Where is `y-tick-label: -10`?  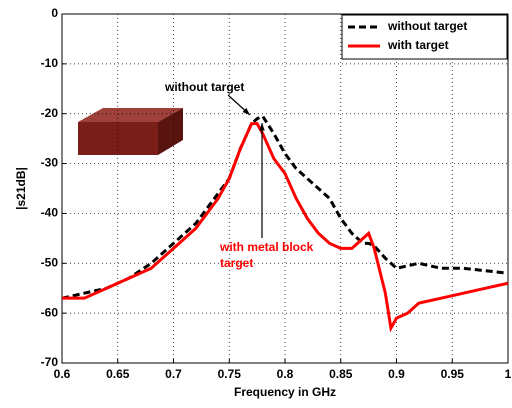
y-tick-label: -10 is located at coordinates (50, 63).